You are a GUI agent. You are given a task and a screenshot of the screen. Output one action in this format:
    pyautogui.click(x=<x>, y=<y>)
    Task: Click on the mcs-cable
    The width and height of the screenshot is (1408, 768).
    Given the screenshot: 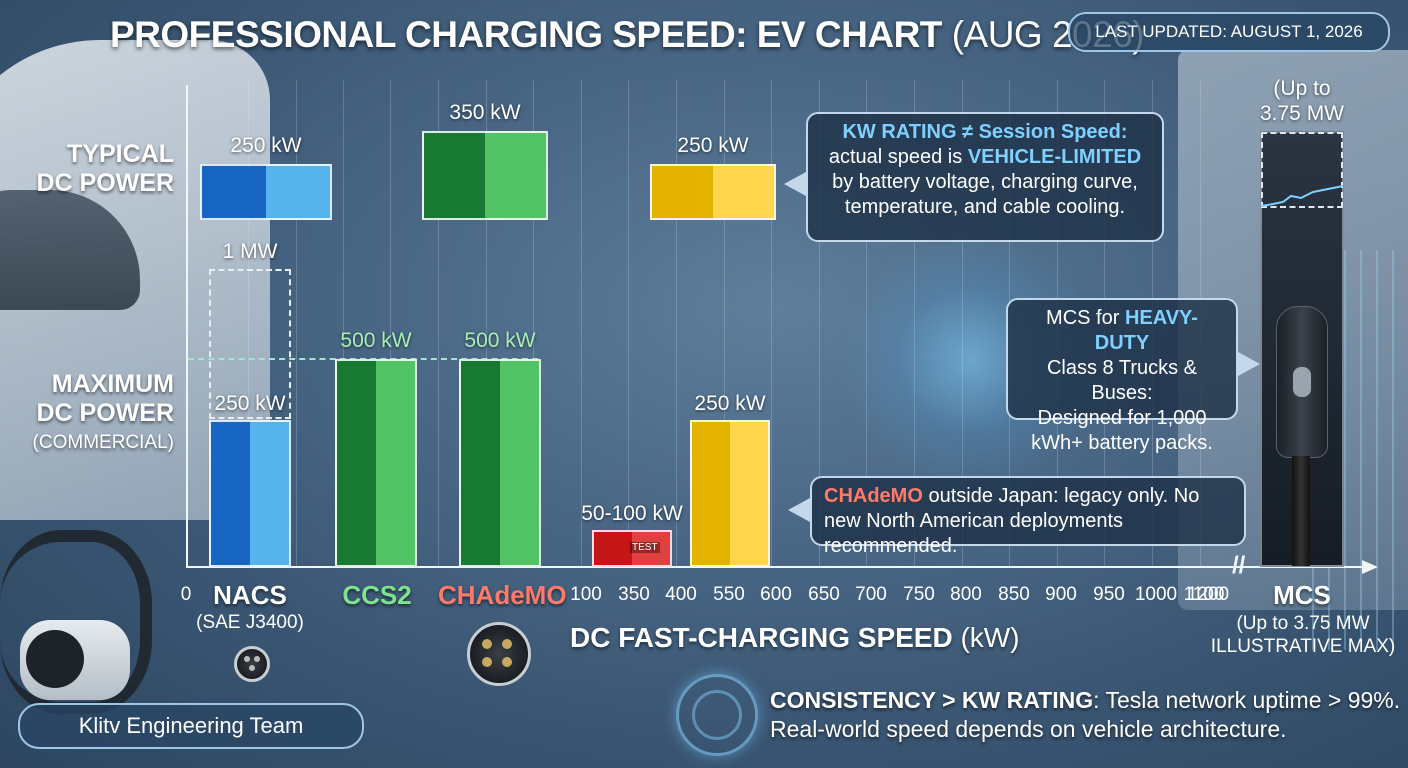 What is the action you would take?
    pyautogui.click(x=1301, y=511)
    